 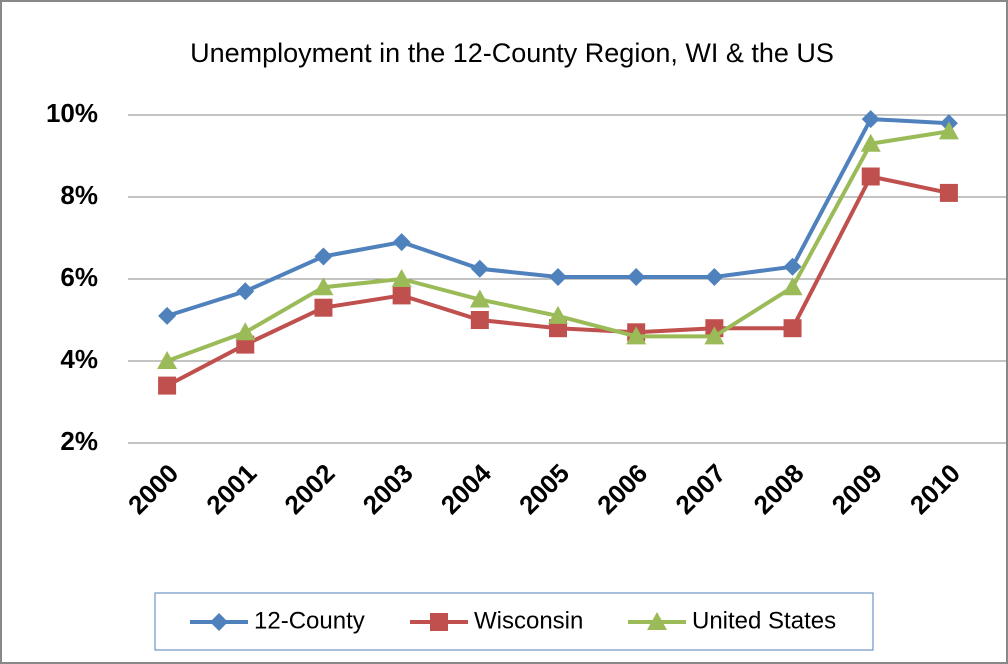 What do you see at coordinates (764, 620) in the screenshot?
I see `legend-label: United States` at bounding box center [764, 620].